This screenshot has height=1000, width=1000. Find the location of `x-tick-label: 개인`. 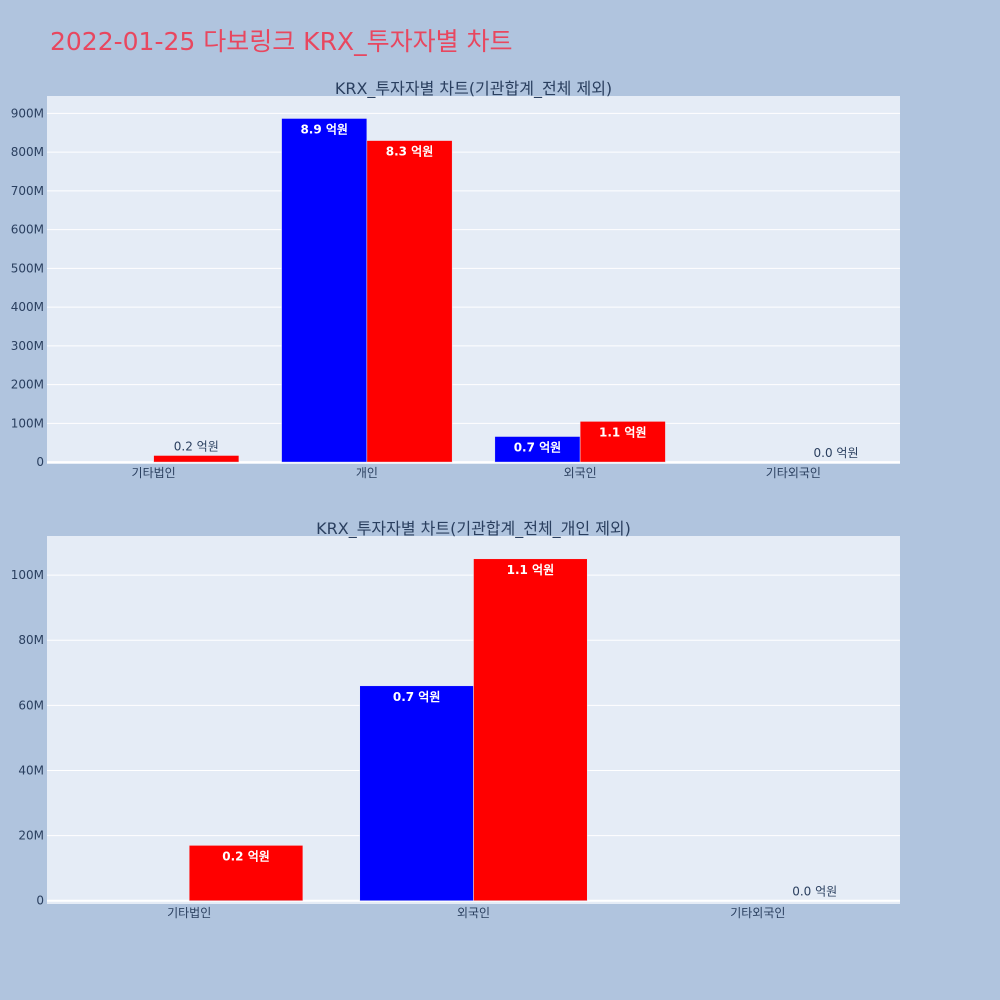

x-tick-label: 개인 is located at coordinates (367, 473).